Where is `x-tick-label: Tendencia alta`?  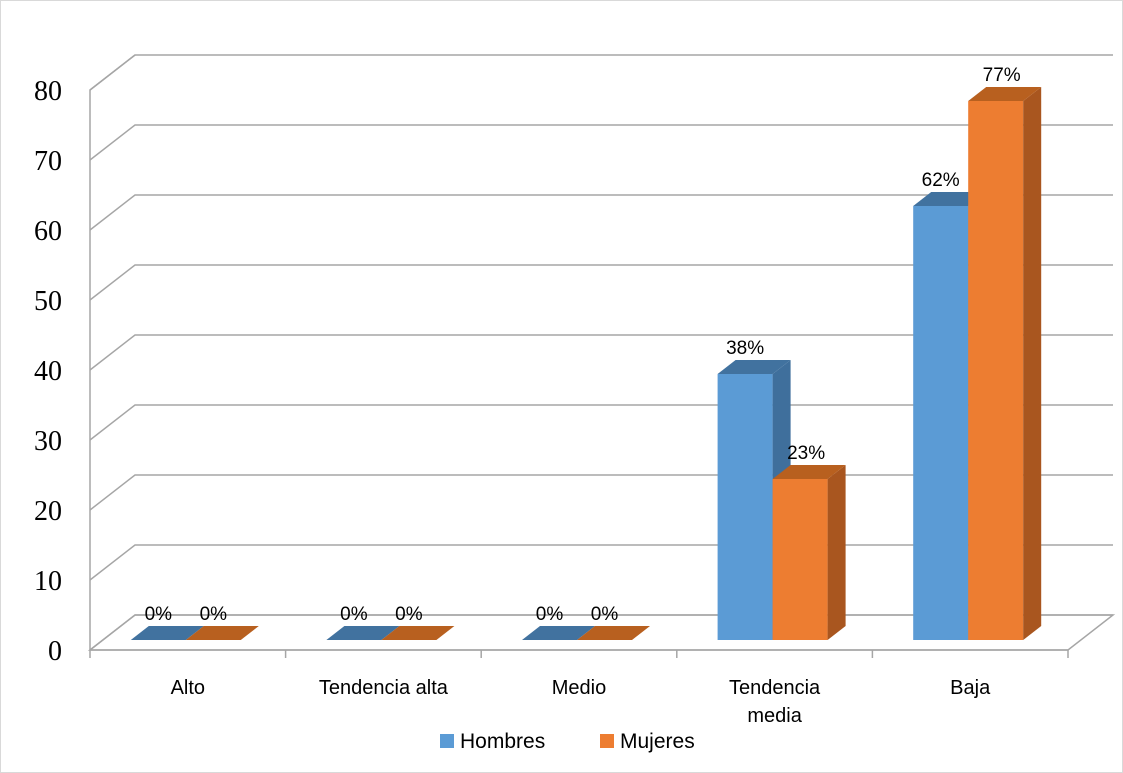
x-tick-label: Tendencia alta is located at coordinates (384, 688).